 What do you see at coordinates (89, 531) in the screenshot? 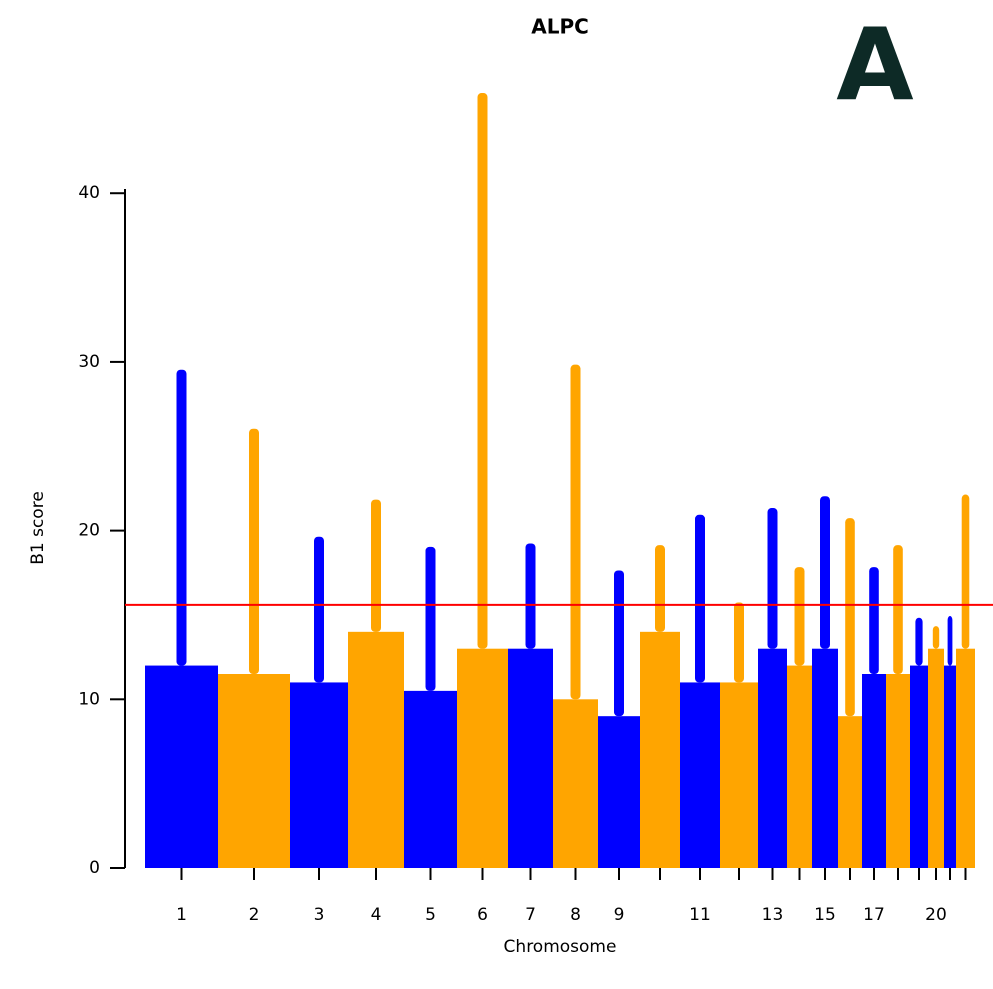
I see `y-tick-label: 20` at bounding box center [89, 531].